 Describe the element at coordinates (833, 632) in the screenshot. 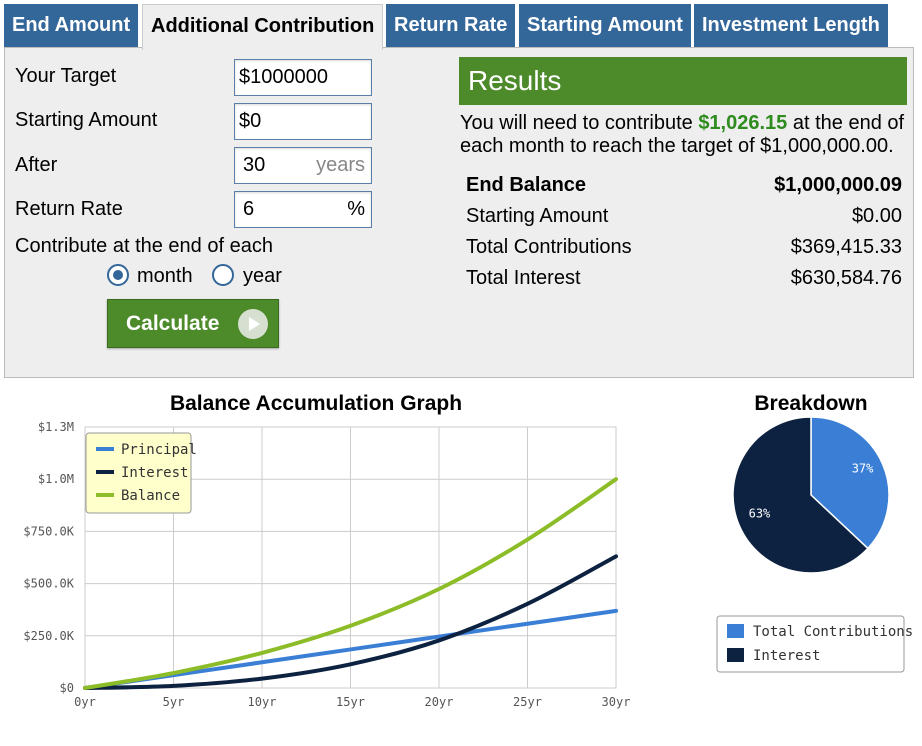

I see `legend-contributions: Total Contributions` at that location.